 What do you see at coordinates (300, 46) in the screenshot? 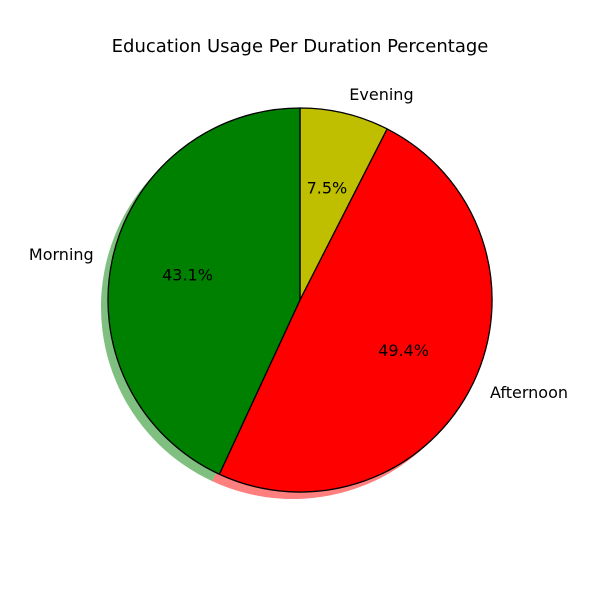
I see `chart-title: Education Usage Per Duration Percentage` at bounding box center [300, 46].